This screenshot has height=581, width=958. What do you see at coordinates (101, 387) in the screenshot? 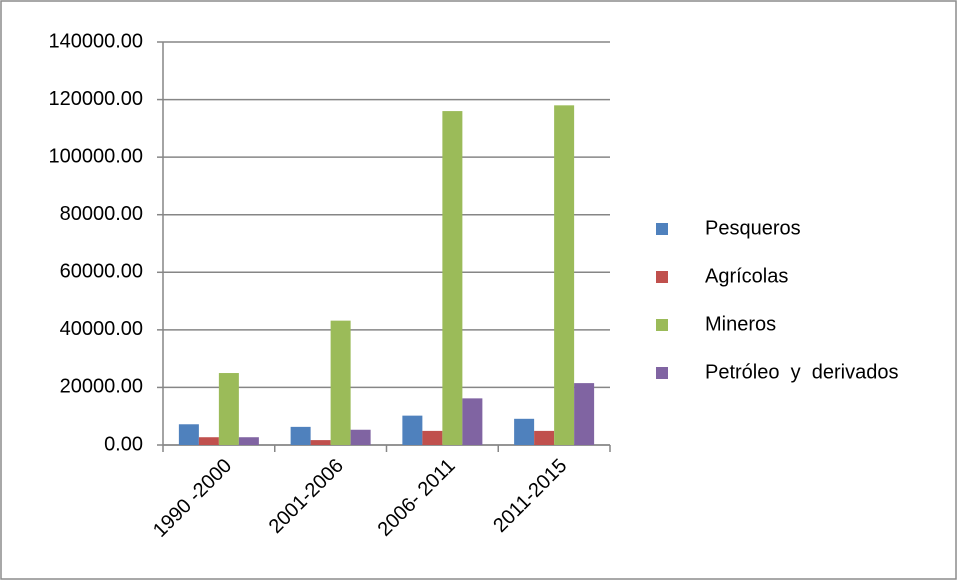
I see `y-tick-label: 20000.00` at bounding box center [101, 387].